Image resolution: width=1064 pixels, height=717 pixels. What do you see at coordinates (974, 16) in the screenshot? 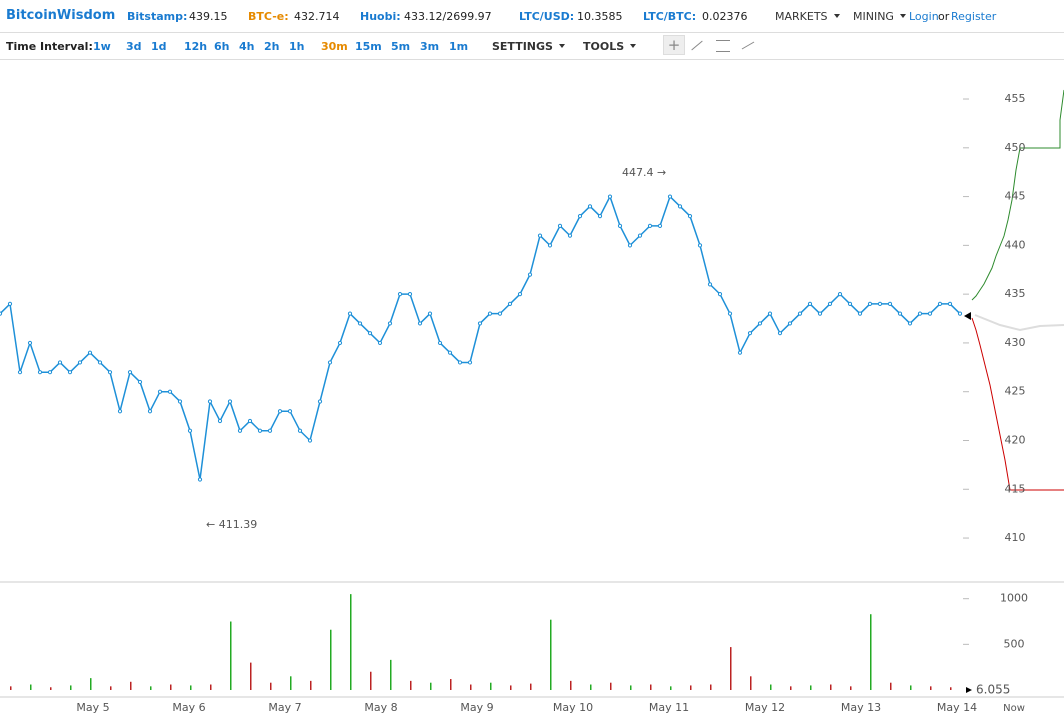
I see `register-link: Register` at bounding box center [974, 16].